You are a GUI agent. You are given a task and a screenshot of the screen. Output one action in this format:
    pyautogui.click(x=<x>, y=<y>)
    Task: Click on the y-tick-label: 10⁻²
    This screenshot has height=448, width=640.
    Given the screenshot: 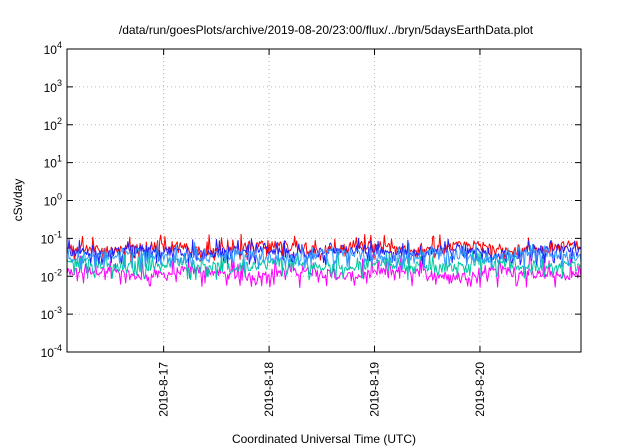 What is the action you would take?
    pyautogui.click(x=51, y=275)
    